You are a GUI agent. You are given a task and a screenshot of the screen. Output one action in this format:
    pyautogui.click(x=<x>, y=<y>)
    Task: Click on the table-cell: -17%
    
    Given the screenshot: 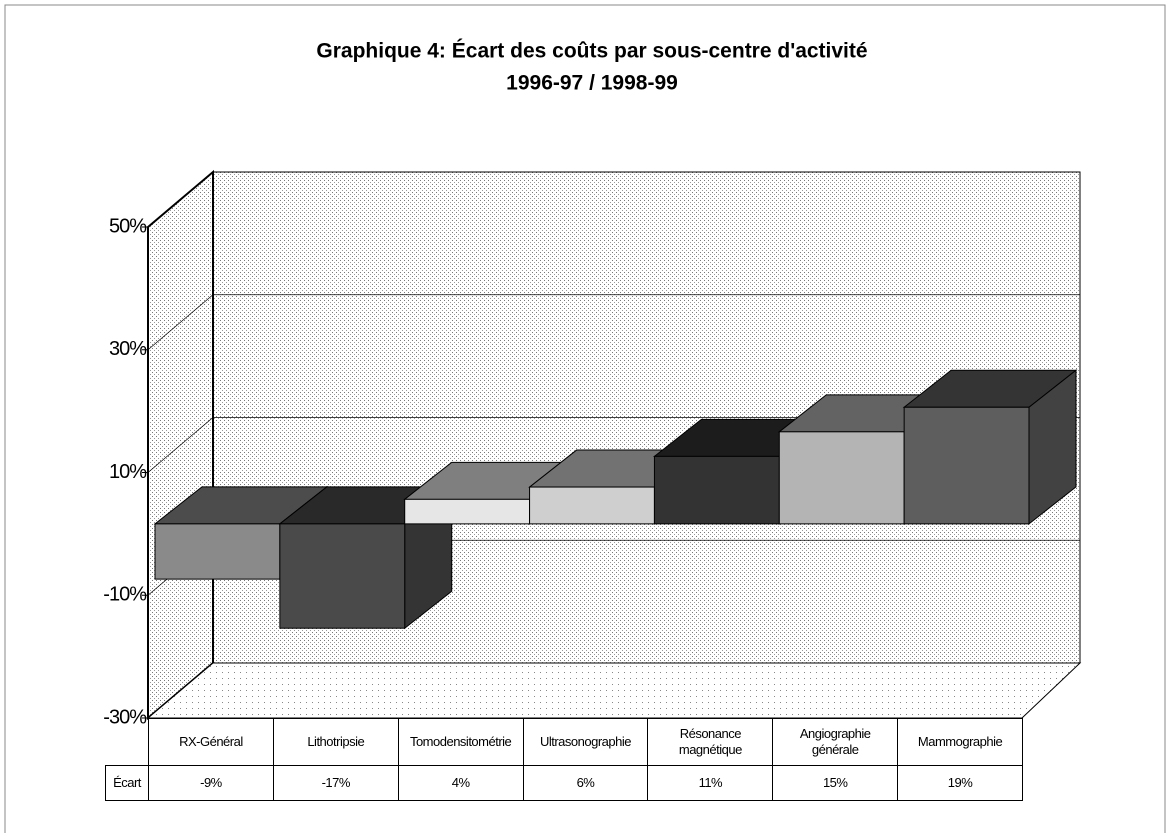 What is the action you would take?
    pyautogui.click(x=335, y=783)
    